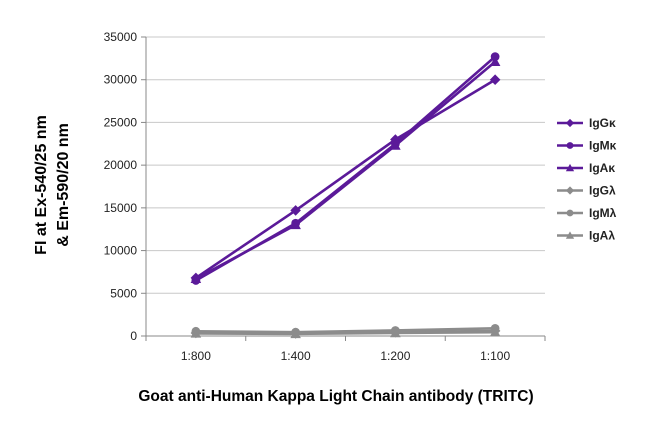  Describe the element at coordinates (586, 191) in the screenshot. I see `legend-item: IgGλ` at that location.